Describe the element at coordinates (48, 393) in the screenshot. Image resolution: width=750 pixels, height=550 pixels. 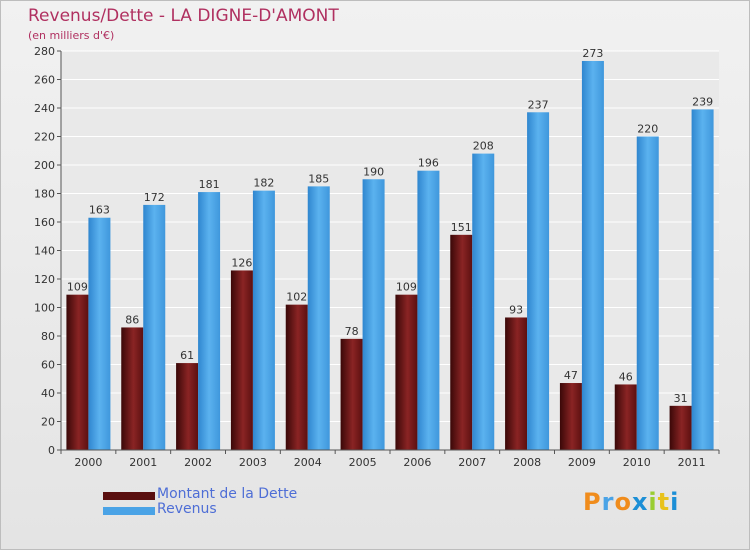
I see `y-tick-label: 40` at that location.